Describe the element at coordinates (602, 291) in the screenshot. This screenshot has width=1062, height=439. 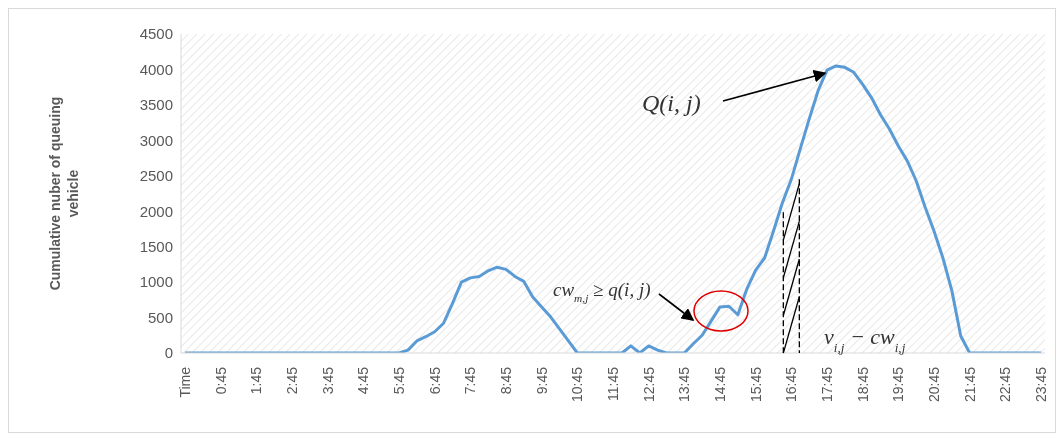
I see `annotation: cw$_{m,j}$ ≥ q(i, j)` at that location.